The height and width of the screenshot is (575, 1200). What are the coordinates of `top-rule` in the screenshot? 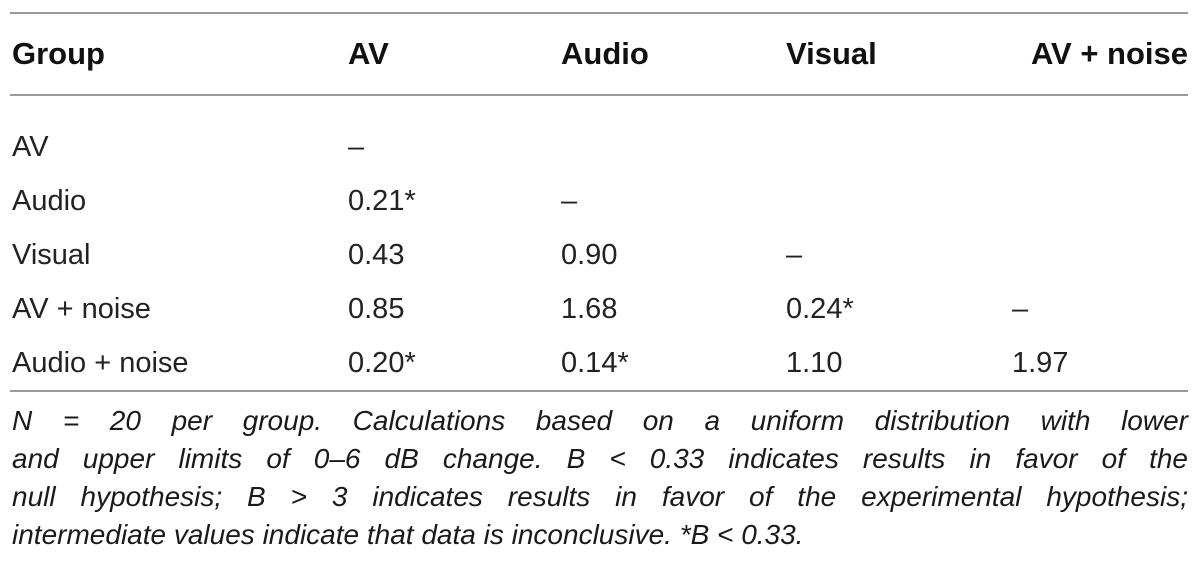 It's located at (599, 13).